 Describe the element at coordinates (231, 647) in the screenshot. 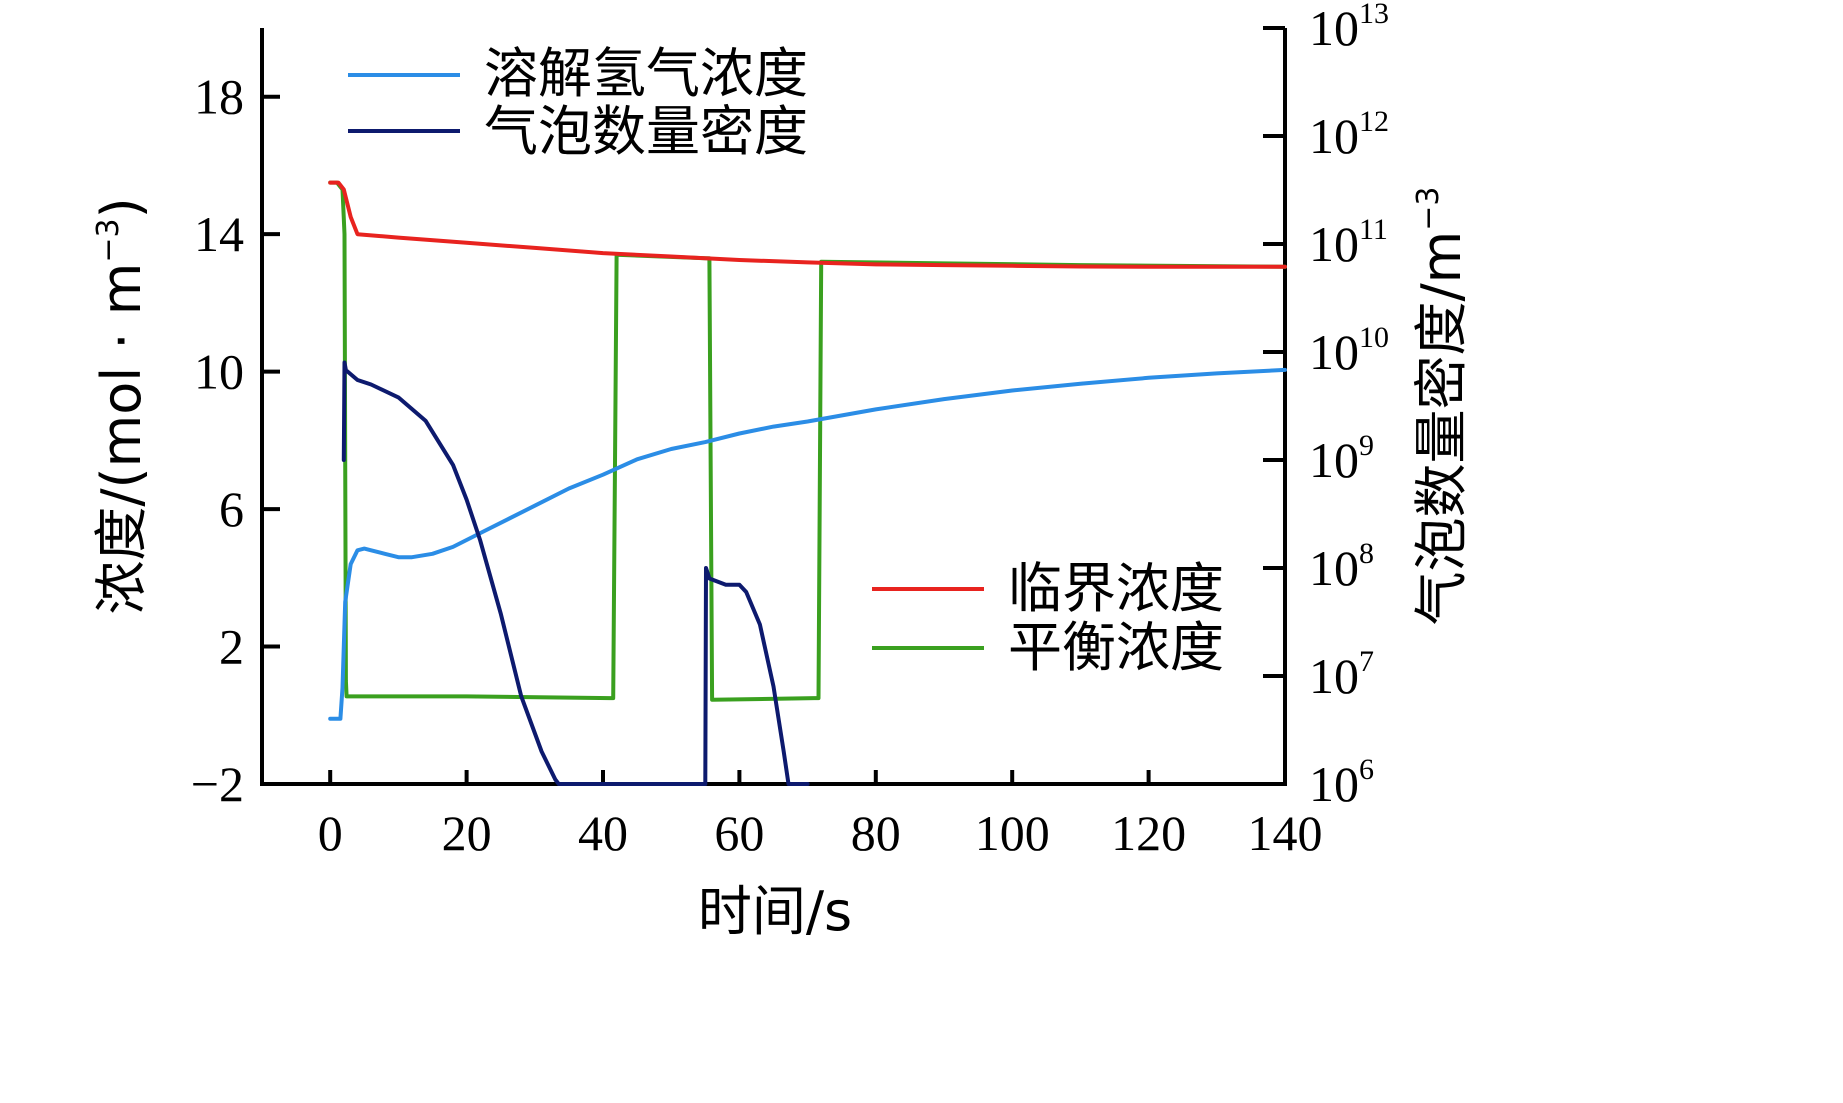

I see `y-left-tick-label: 2` at that location.